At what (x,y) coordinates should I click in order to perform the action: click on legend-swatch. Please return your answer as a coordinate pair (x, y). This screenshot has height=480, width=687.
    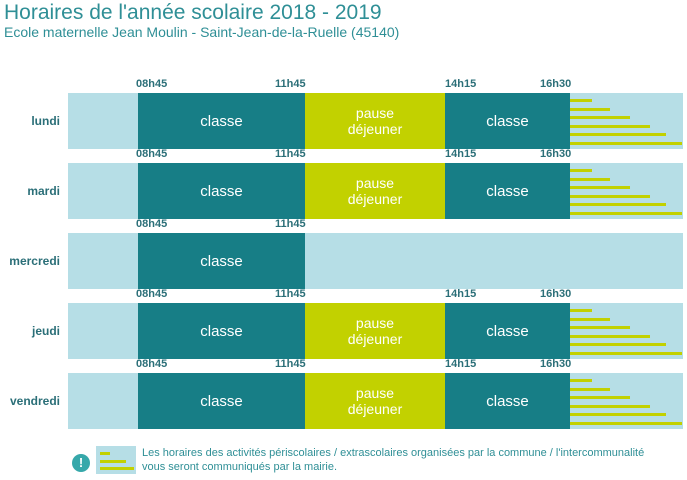
    Looking at the image, I should click on (116, 460).